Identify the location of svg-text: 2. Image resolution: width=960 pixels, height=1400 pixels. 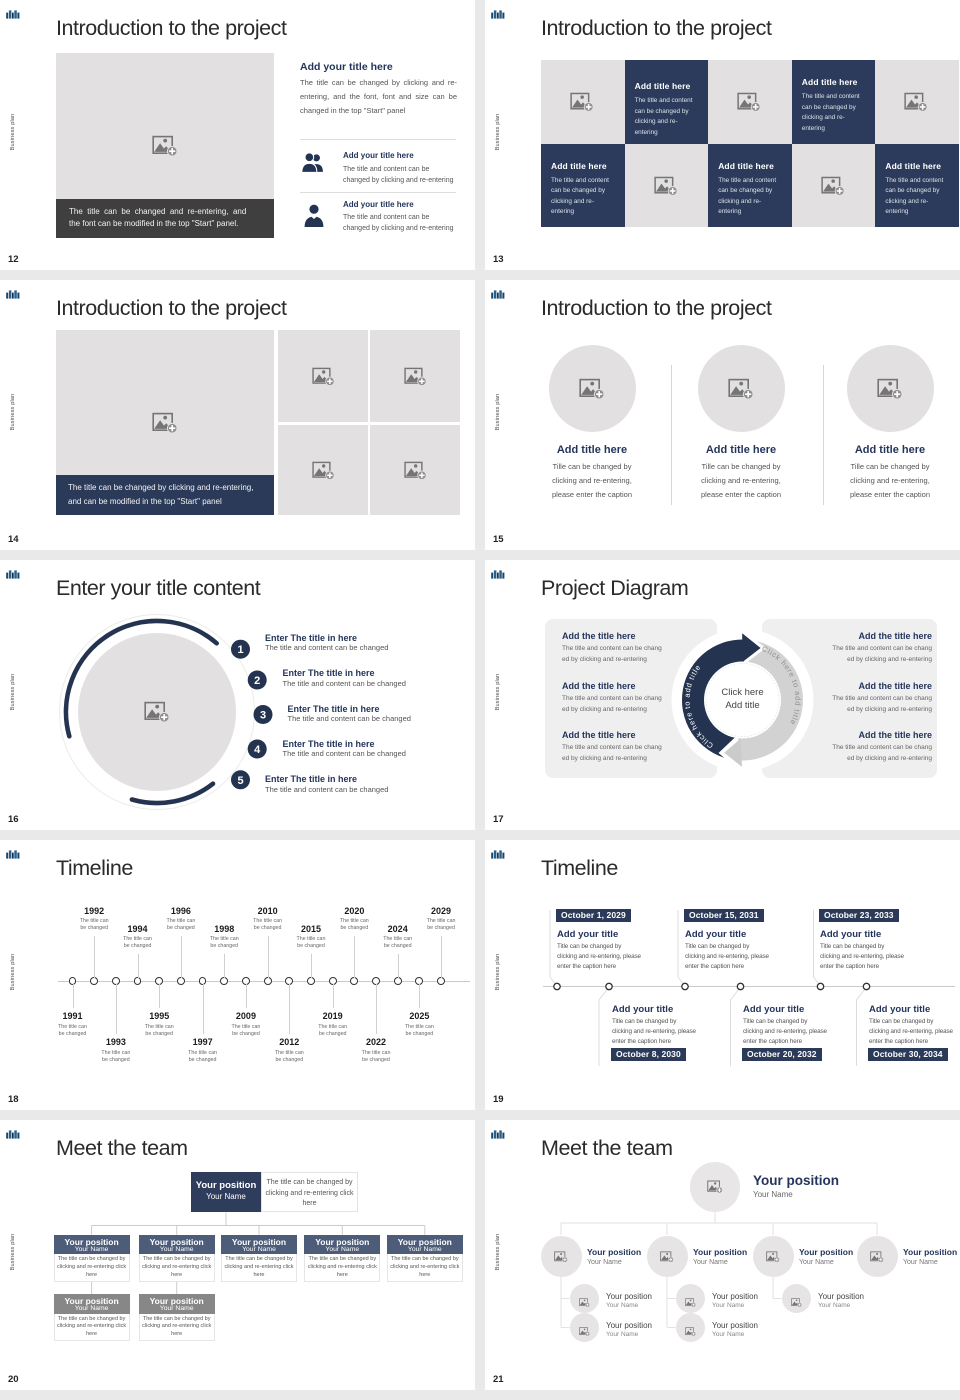
(257, 681).